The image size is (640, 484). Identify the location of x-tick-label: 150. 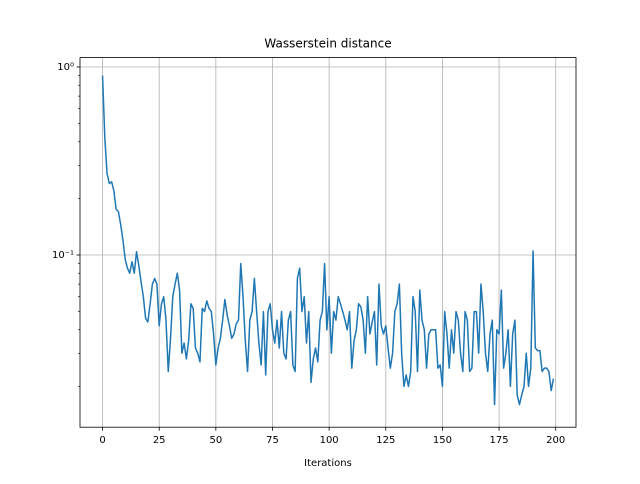
(442, 440).